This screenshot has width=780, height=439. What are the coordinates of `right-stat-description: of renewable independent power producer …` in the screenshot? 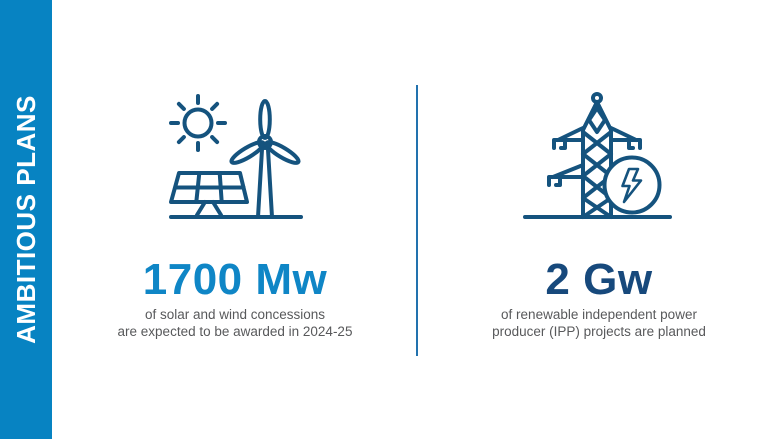 It's located at (599, 323).